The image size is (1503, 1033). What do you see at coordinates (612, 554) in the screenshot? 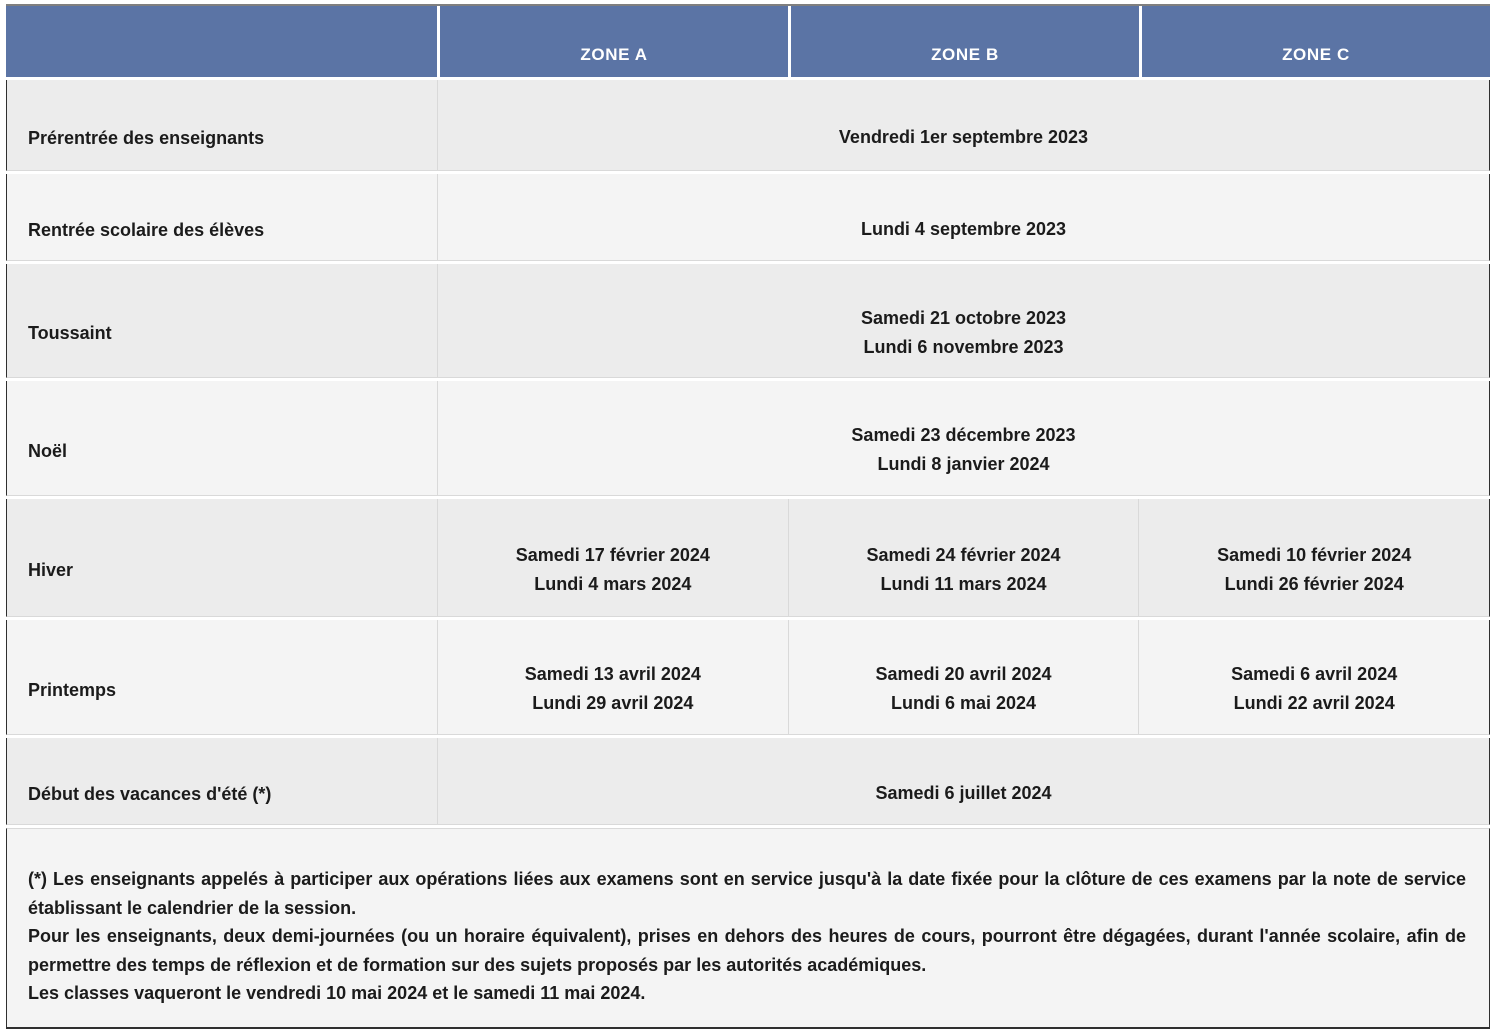
I see `date-line: Samedi 17 février 2024` at bounding box center [612, 554].